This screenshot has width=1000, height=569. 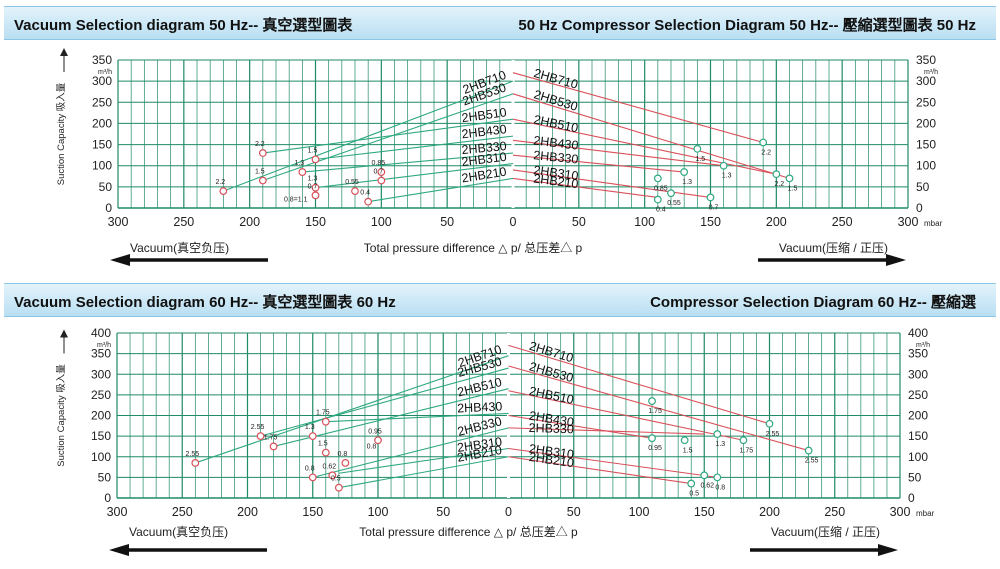 I want to click on vacuum-point-label: 0.55, so click(x=352, y=182).